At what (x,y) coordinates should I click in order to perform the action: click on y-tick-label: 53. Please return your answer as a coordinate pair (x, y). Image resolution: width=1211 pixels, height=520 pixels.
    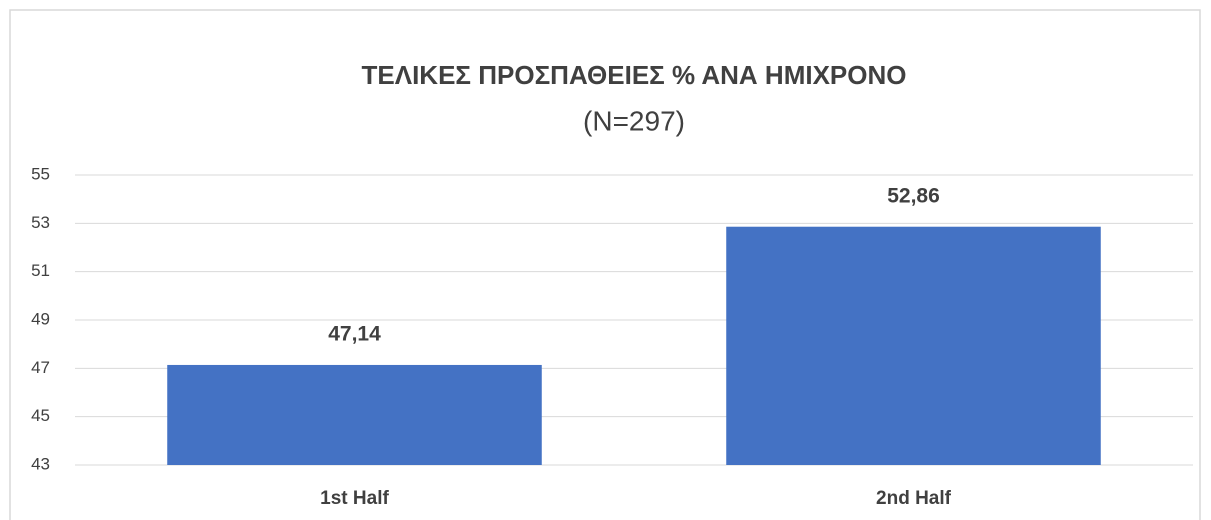
    Looking at the image, I should click on (40, 222).